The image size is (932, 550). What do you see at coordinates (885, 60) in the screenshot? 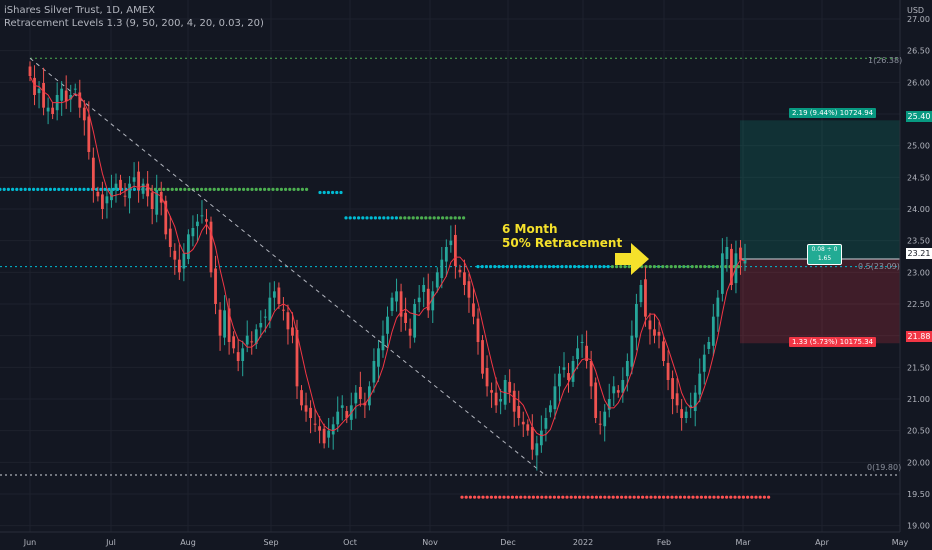
I see `level-label-1: 1(26.38)` at bounding box center [885, 60].